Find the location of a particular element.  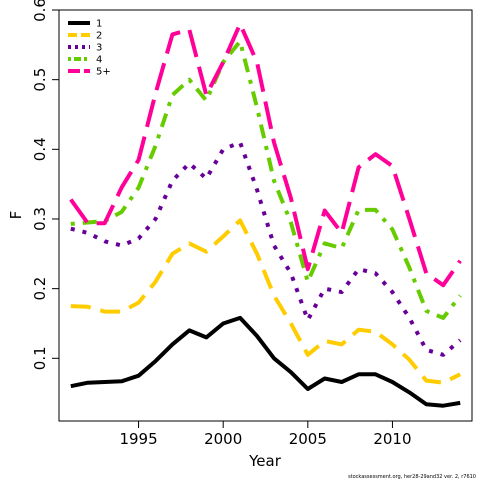

y-axis-label: F is located at coordinates (16, 215).